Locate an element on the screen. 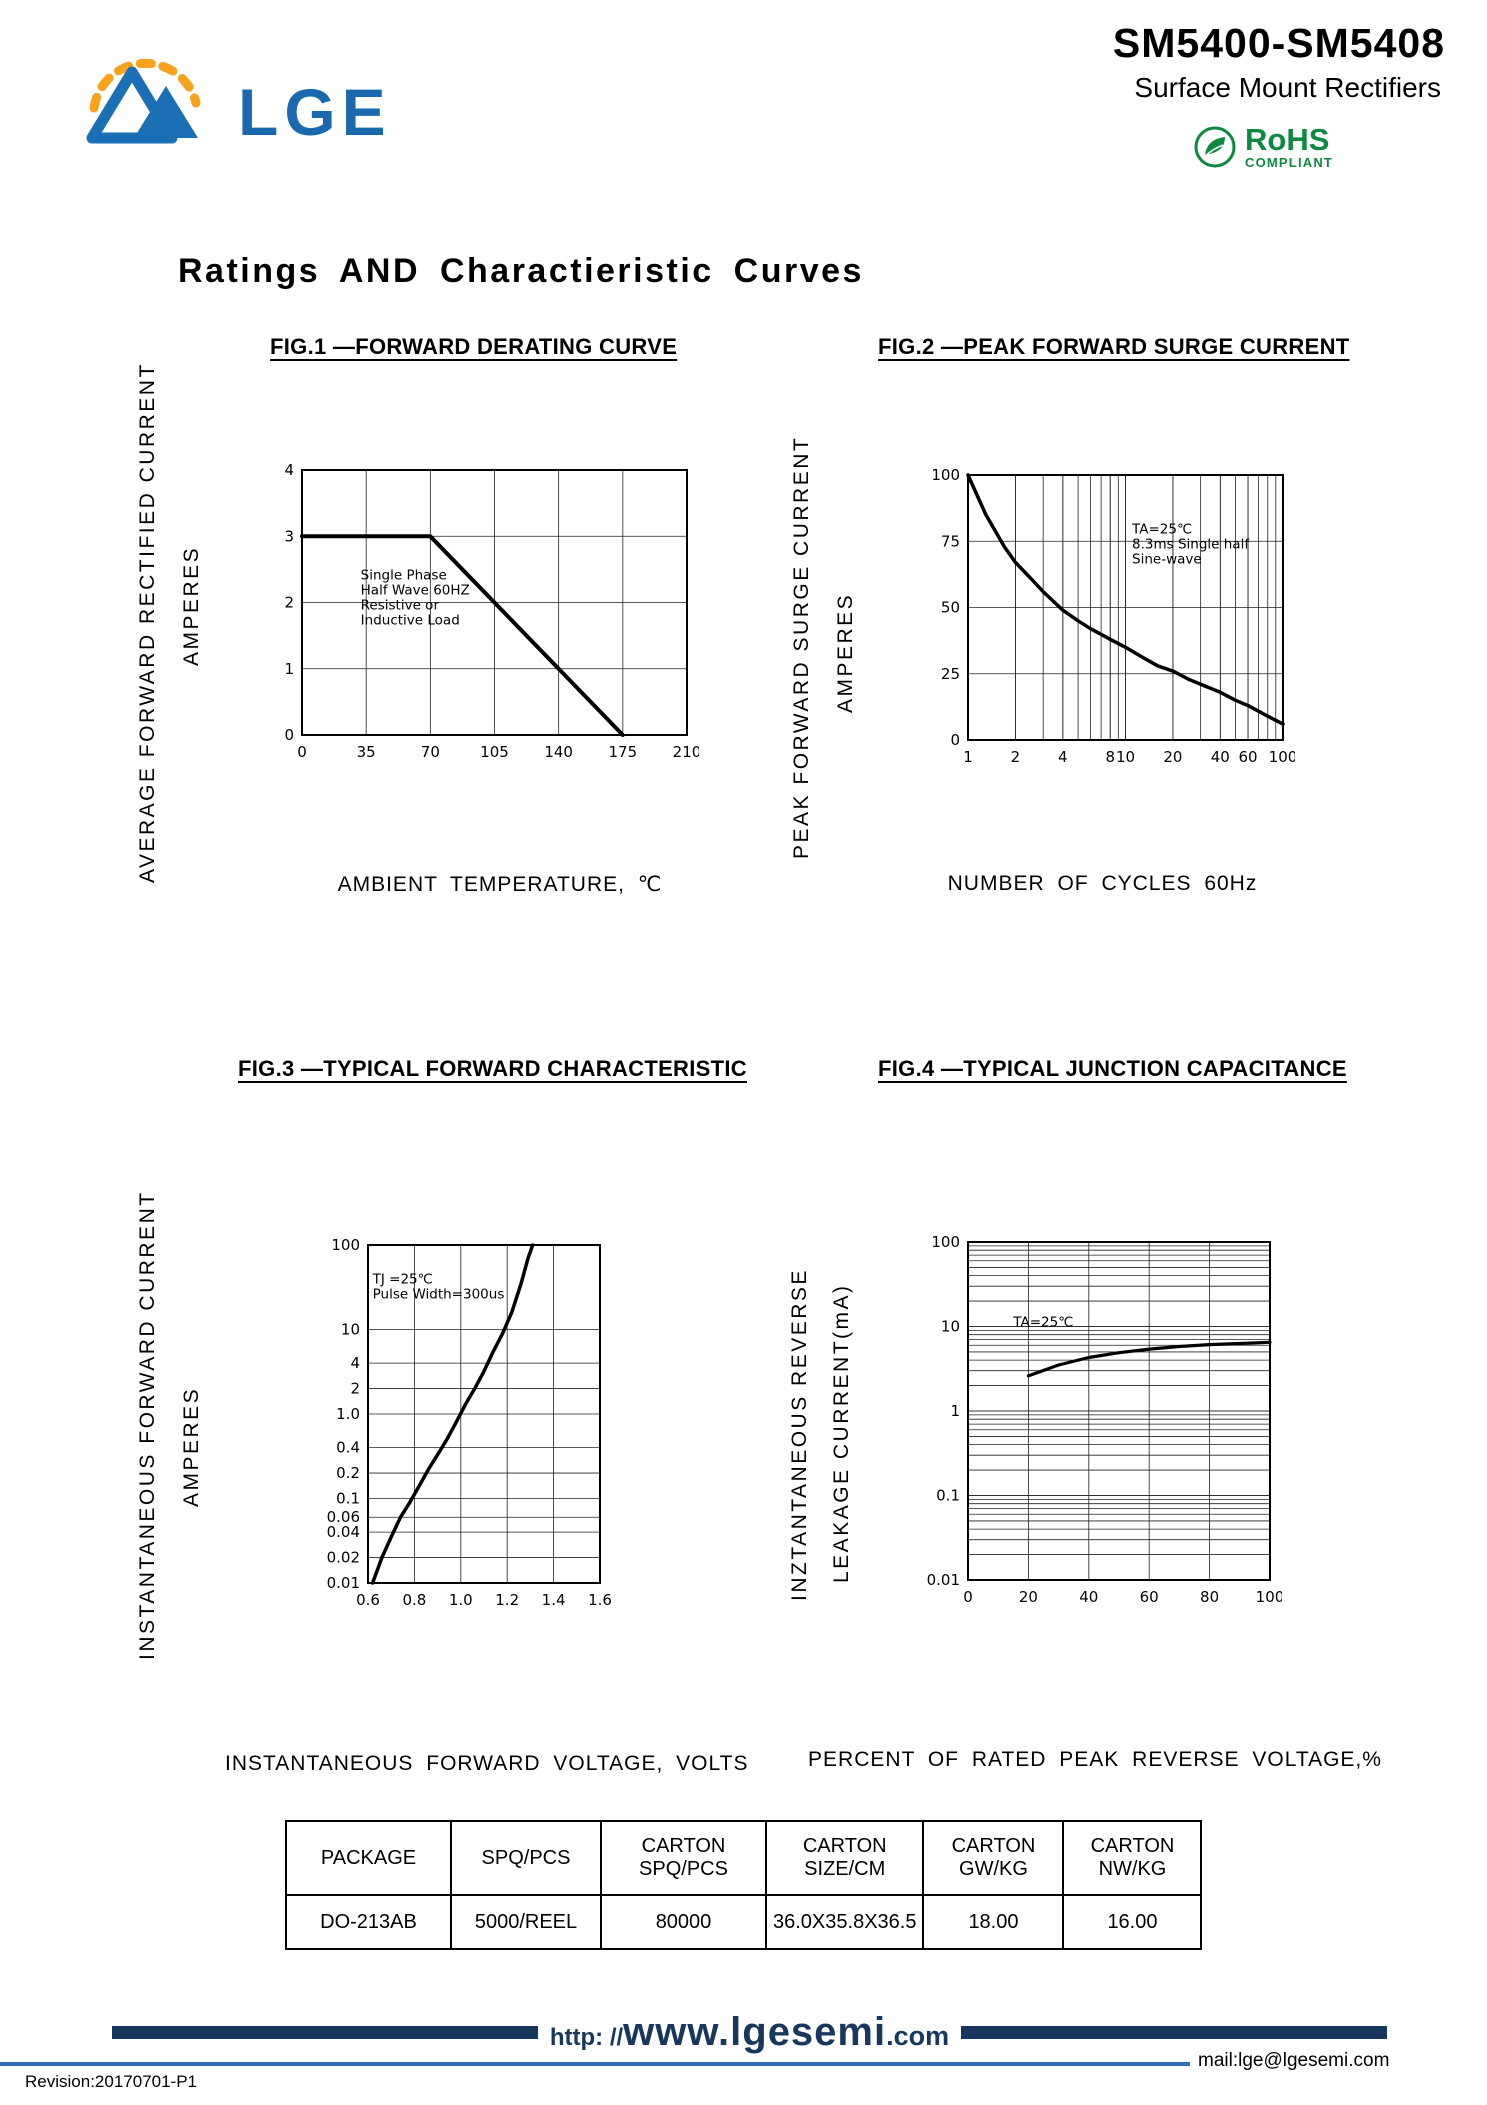 The height and width of the screenshot is (2105, 1487). svg-text: 8 is located at coordinates (1110, 757).